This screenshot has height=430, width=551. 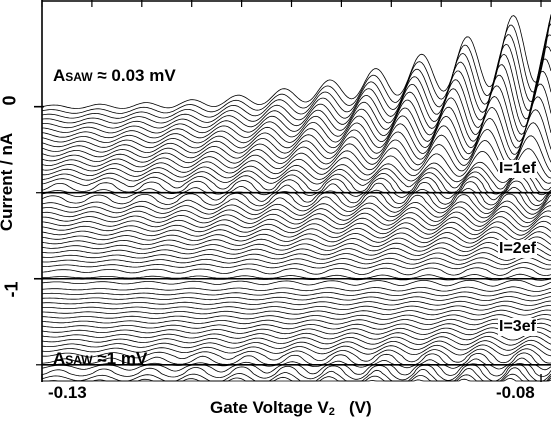 I want to click on plateau-label-1: I=1ef, so click(x=517, y=169).